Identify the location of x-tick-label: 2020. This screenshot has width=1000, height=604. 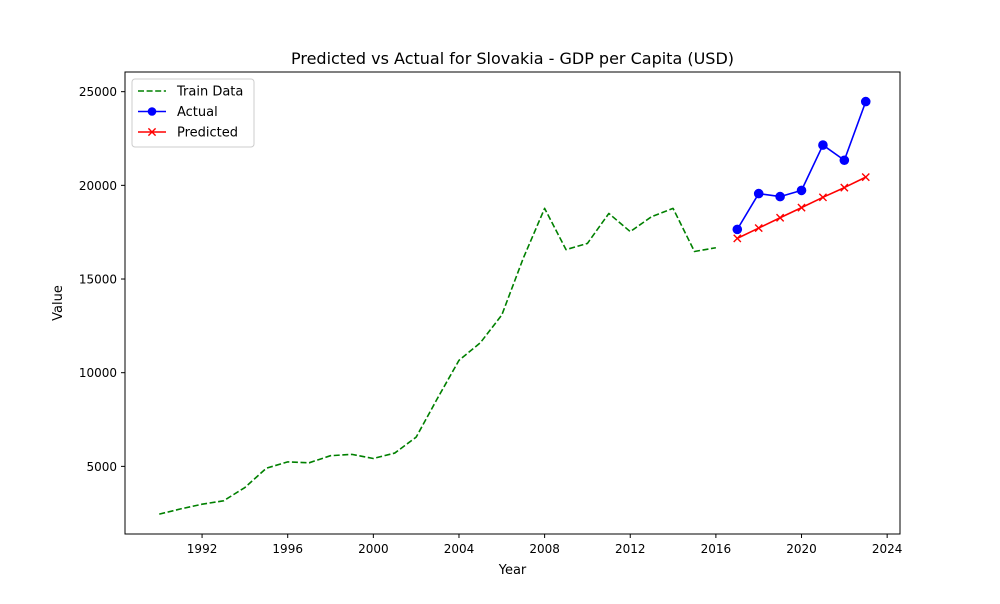
(801, 549).